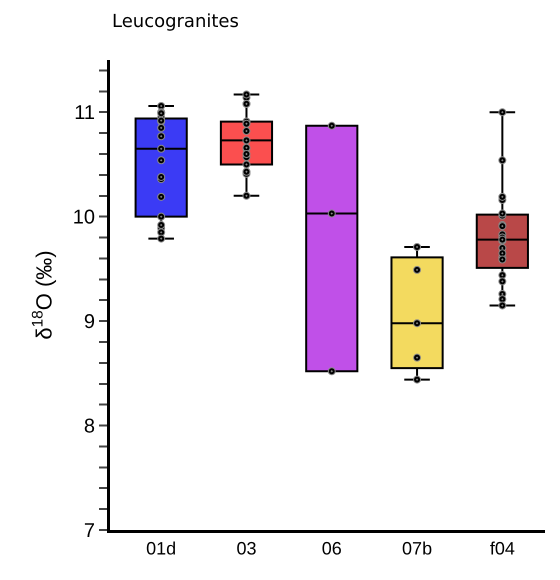 The height and width of the screenshot is (580, 560). What do you see at coordinates (84, 113) in the screenshot?
I see `y-tick-label: 11` at bounding box center [84, 113].